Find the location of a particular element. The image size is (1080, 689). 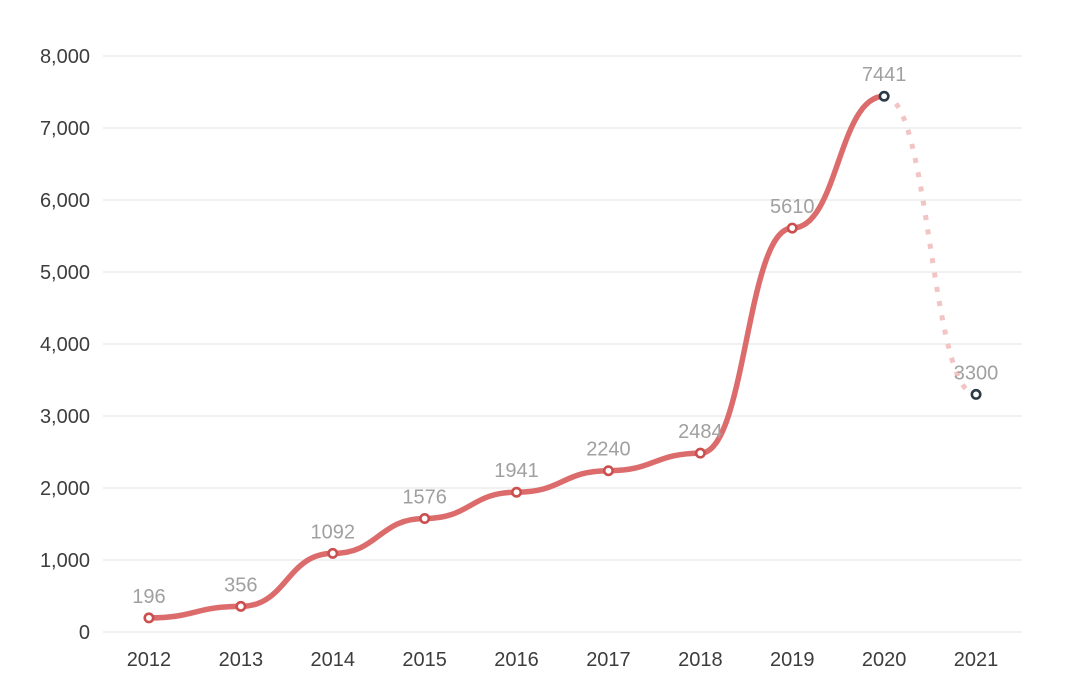

y-axis-tick-label: 7,000 is located at coordinates (65, 129).